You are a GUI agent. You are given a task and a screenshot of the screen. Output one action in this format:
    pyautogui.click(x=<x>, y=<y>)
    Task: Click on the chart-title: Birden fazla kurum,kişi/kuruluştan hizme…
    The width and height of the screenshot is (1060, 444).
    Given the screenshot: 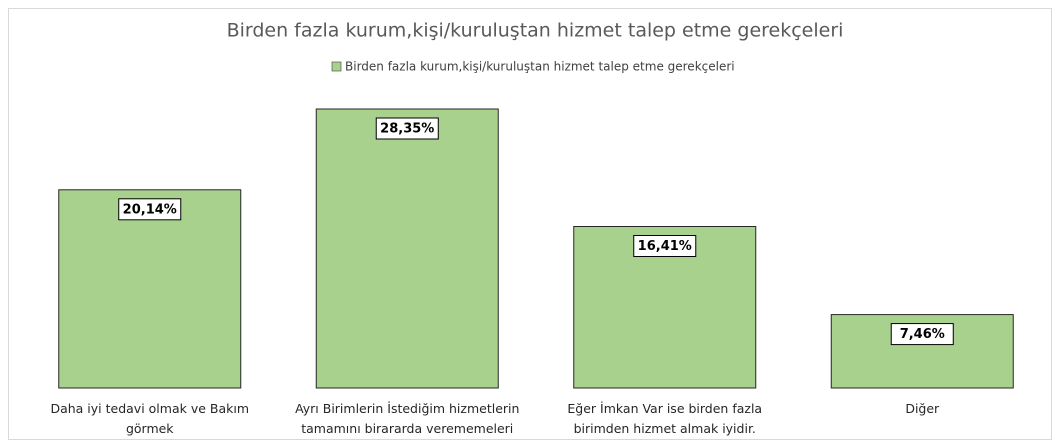 What is the action you would take?
    pyautogui.click(x=535, y=31)
    